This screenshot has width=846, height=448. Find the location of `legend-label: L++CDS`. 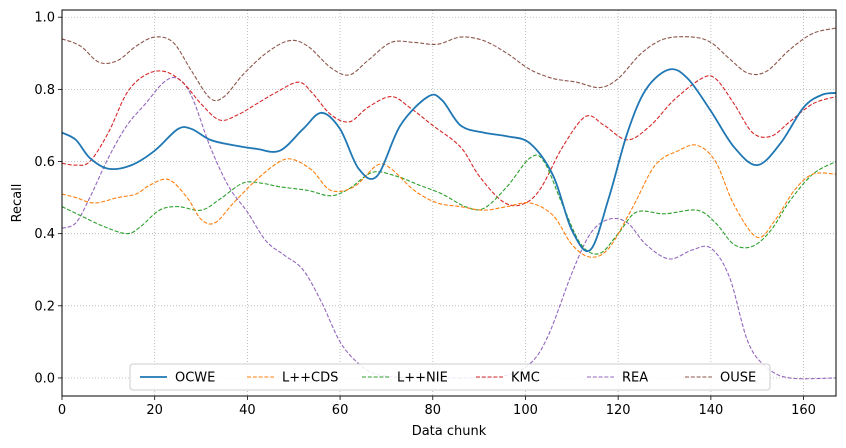

legend-label: L++CDS is located at coordinates (310, 378).